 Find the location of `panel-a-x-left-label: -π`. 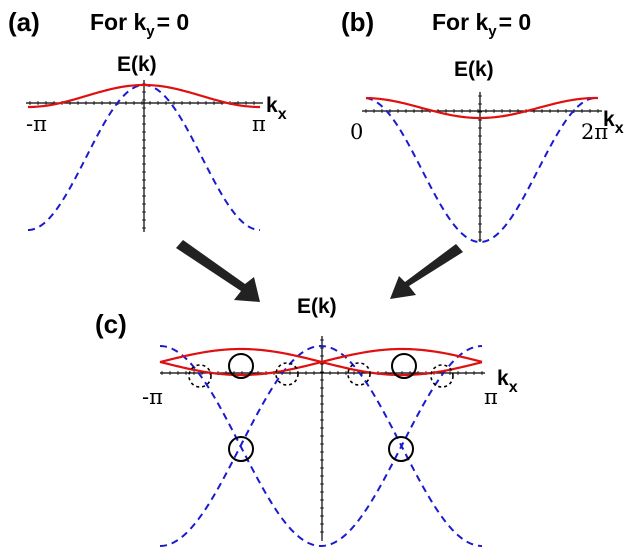

panel-a-x-left-label: -π is located at coordinates (36, 124).